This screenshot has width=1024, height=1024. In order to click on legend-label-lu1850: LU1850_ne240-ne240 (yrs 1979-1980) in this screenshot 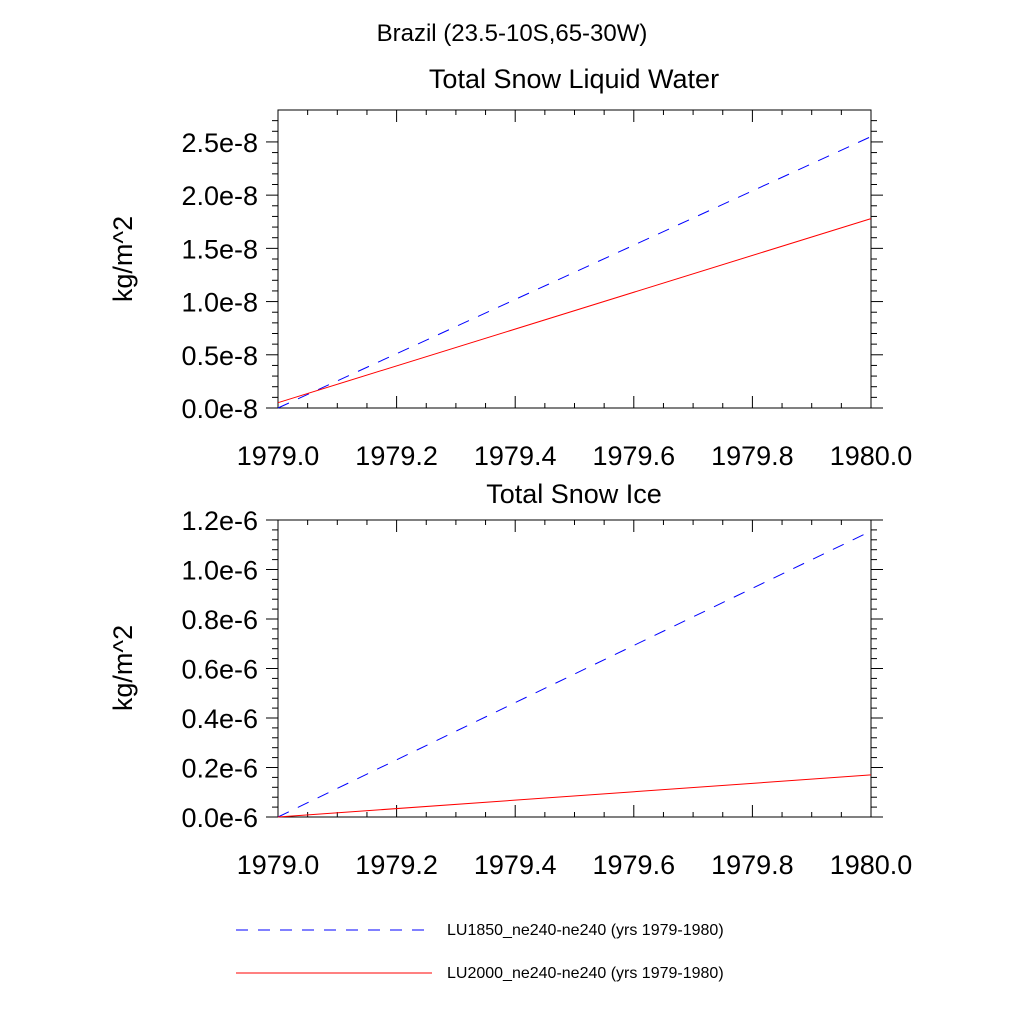, I will do `click(585, 930)`.